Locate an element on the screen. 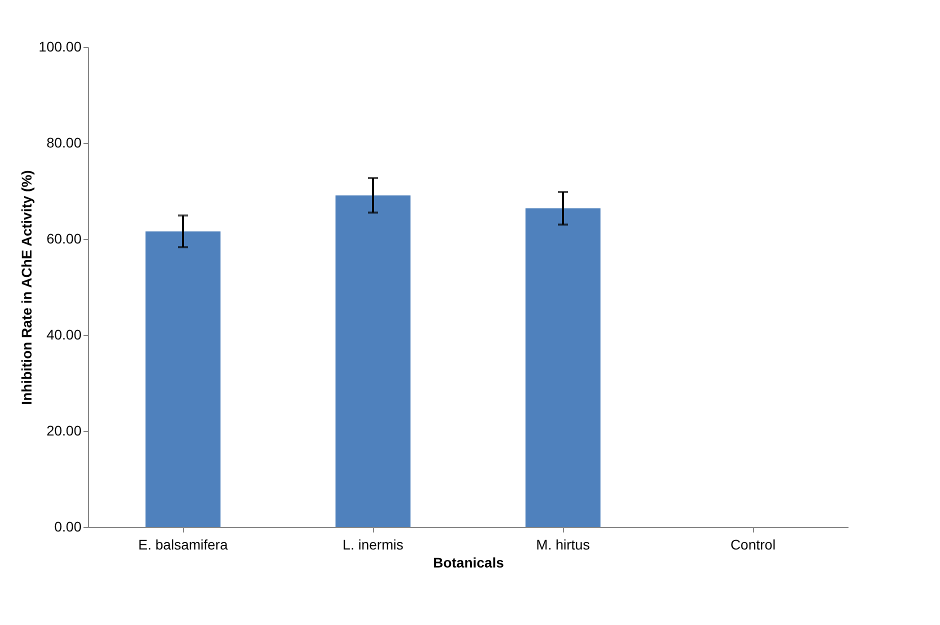 This screenshot has width=940, height=625. x-tick-label: M. hirtus is located at coordinates (563, 544).